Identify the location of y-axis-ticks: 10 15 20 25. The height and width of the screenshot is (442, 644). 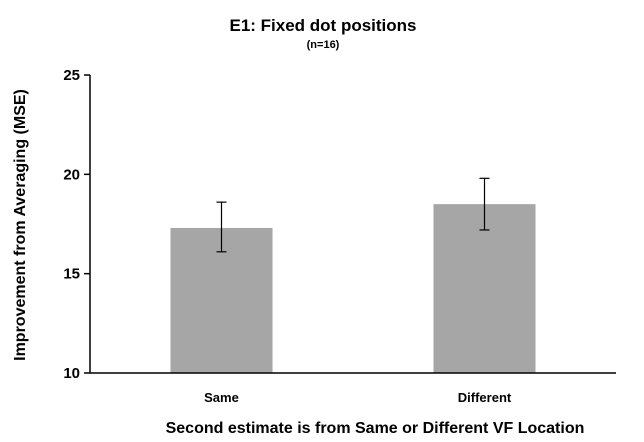
(76, 224).